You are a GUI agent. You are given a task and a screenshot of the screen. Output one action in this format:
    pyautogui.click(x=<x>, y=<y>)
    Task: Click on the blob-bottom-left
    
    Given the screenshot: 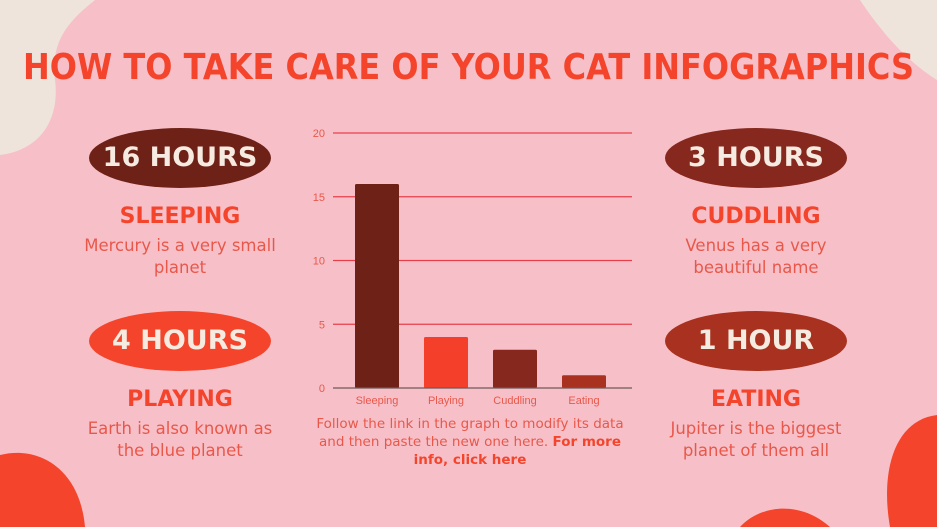 What is the action you would take?
    pyautogui.click(x=42, y=489)
    